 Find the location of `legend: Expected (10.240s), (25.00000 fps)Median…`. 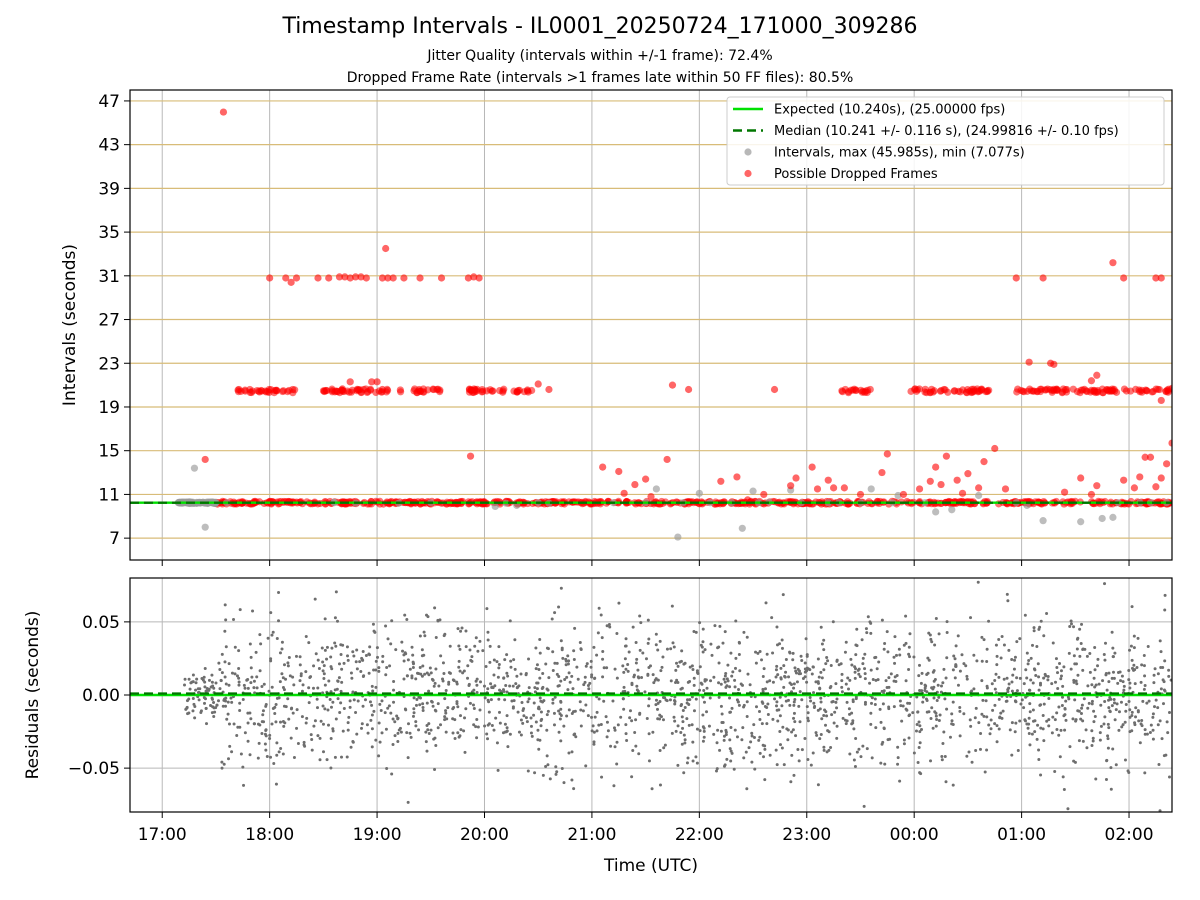

legend: Expected (10.240s), (25.00000 fps)Median… is located at coordinates (945, 141).